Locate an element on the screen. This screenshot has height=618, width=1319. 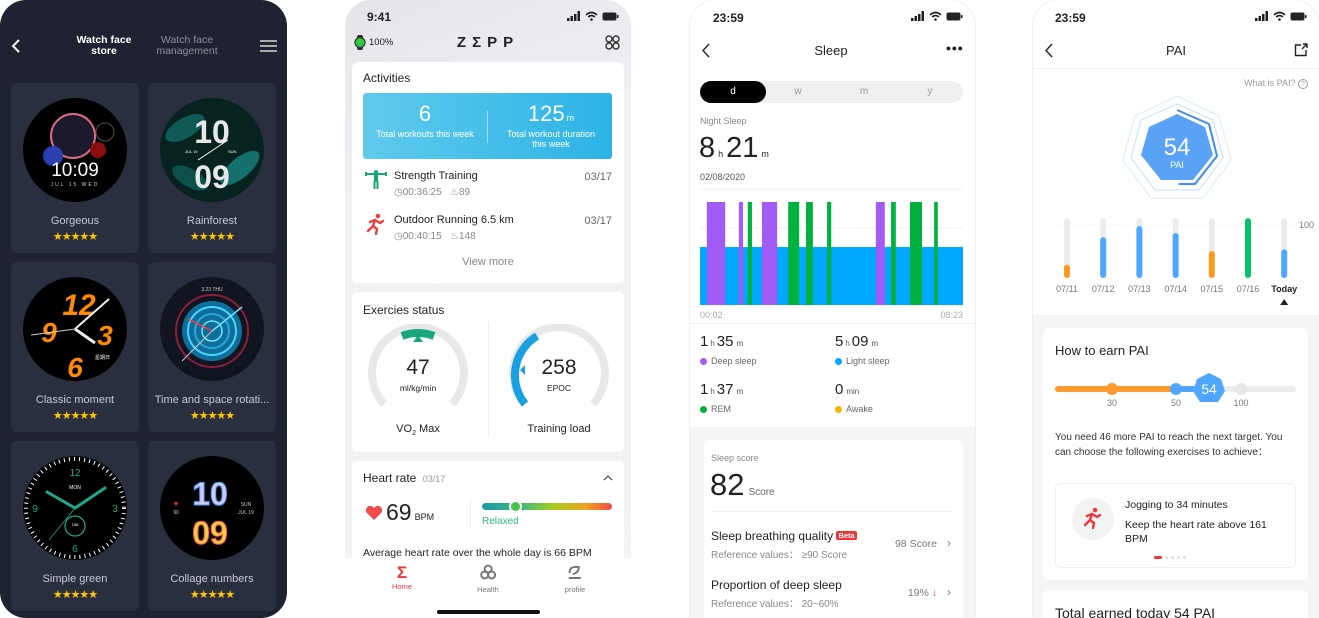
watch-face-card: 10:09 JUL 15 WED Gorgeous ★★★★★ is located at coordinates (75, 168).